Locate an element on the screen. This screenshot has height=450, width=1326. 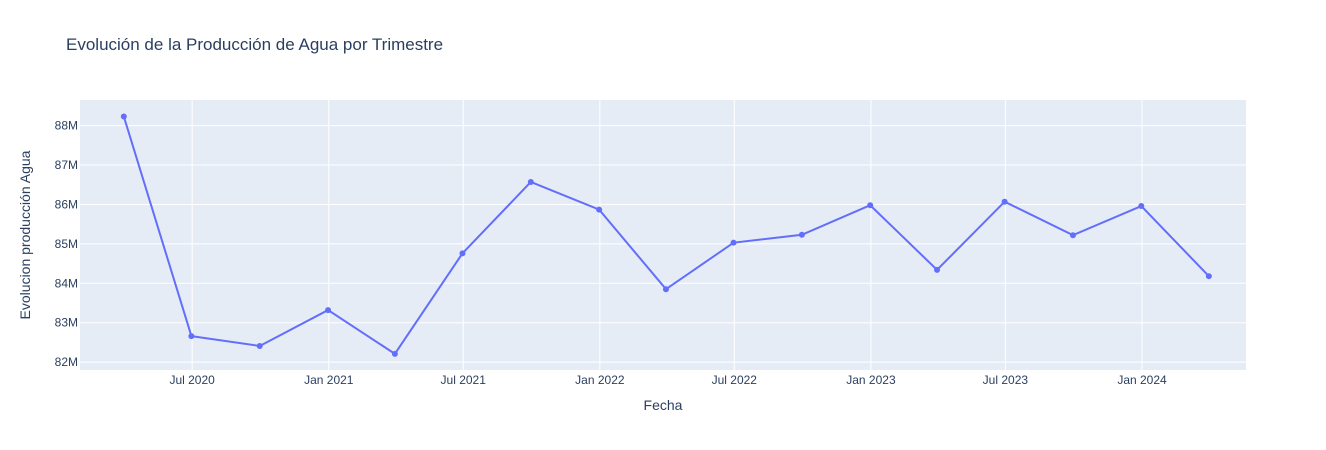
y-tick-label: 85M is located at coordinates (66, 244).